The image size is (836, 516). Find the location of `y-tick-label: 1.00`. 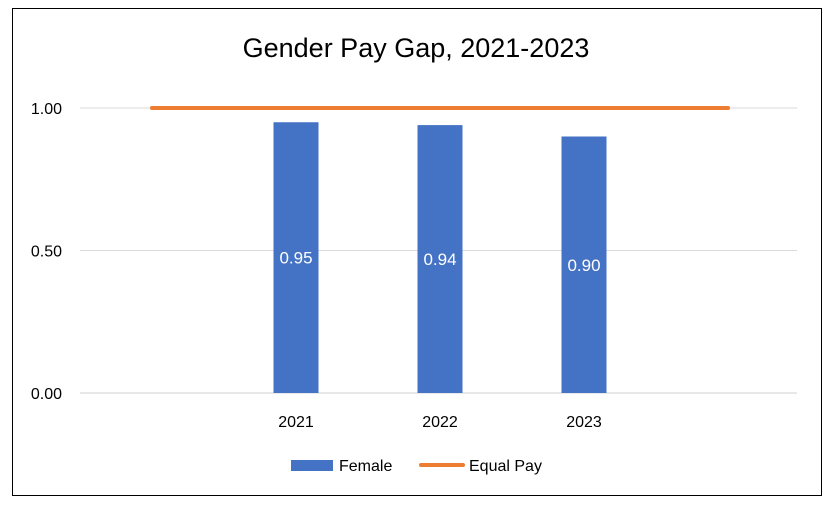

y-tick-label: 1.00 is located at coordinates (46, 109).